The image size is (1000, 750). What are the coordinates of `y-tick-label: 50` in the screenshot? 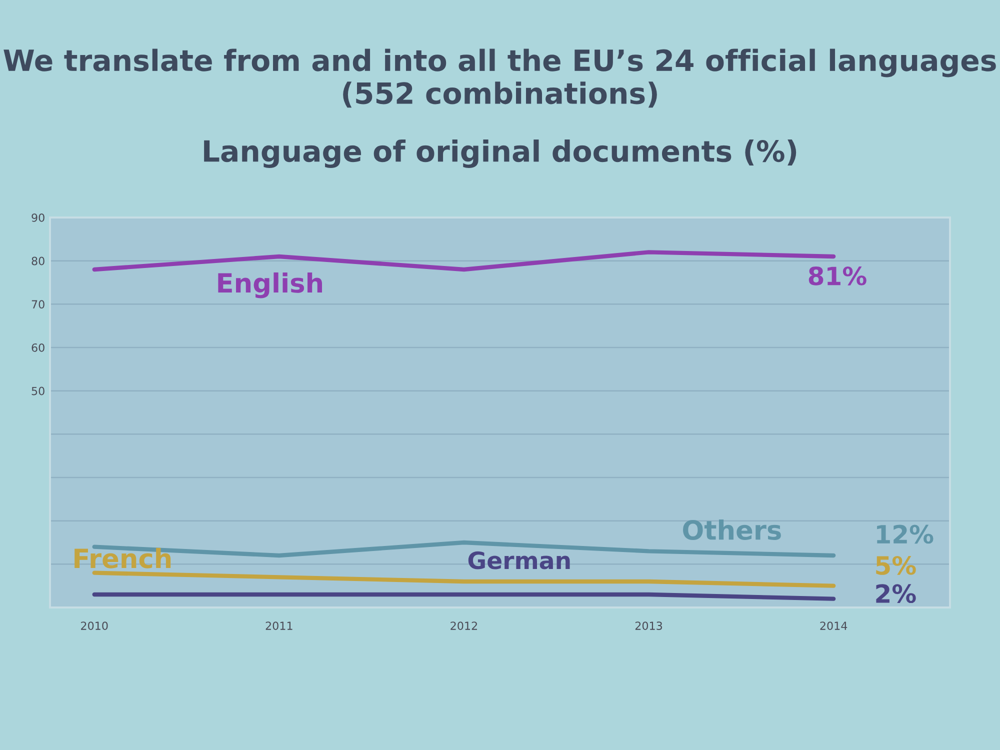 It's located at (38, 391).